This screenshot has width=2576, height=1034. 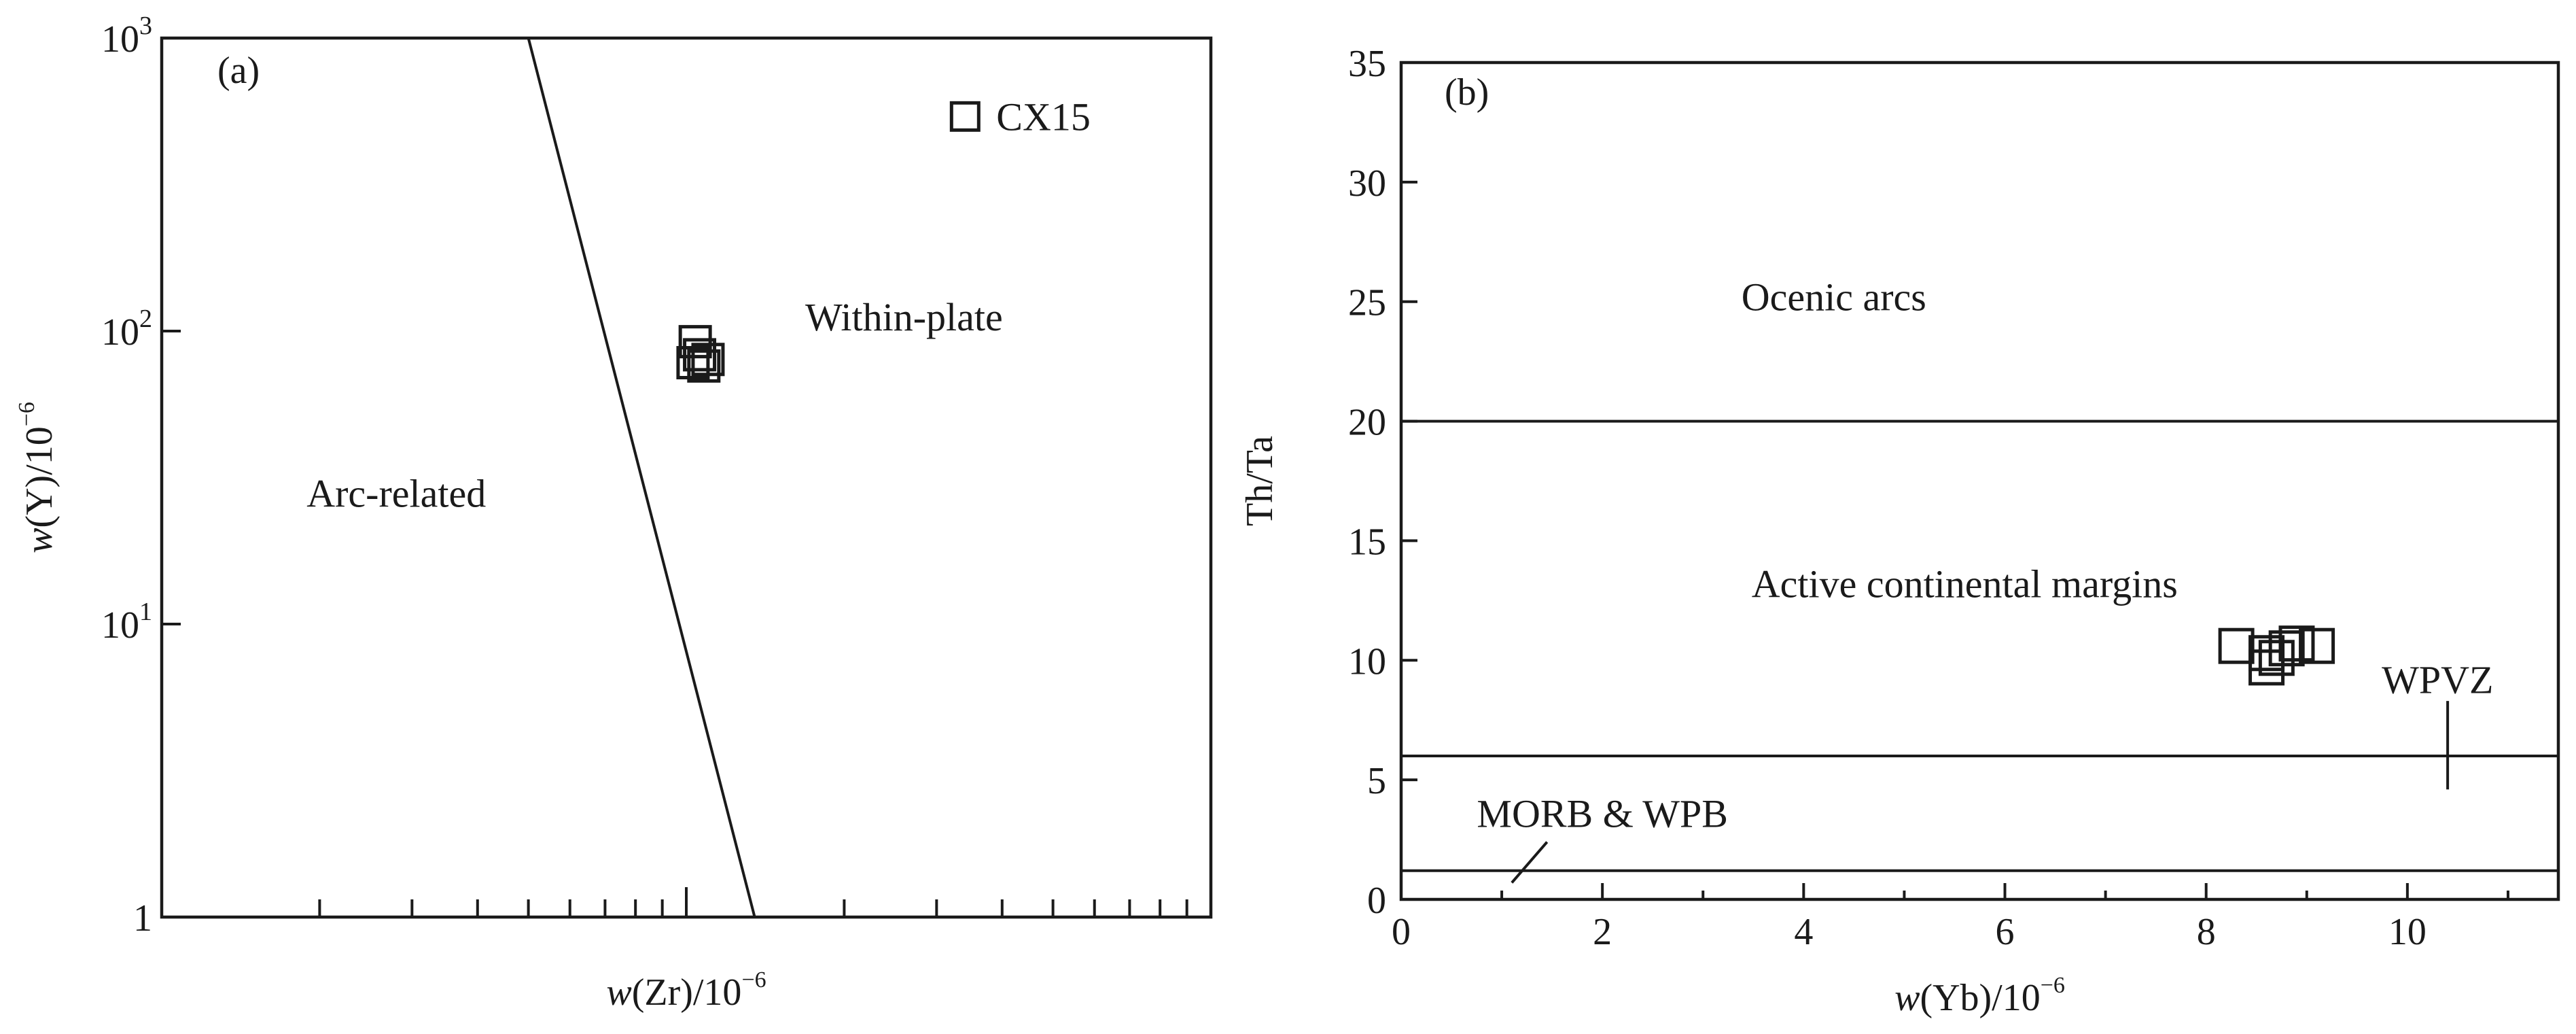 I want to click on sample-point-cx15, so click(x=965, y=116).